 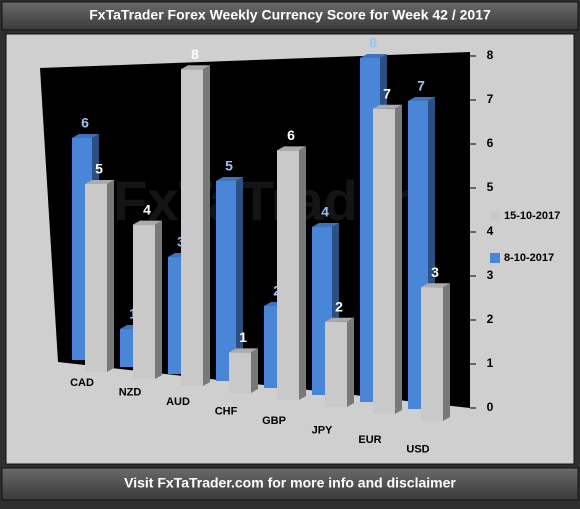 What do you see at coordinates (490, 407) in the screenshot?
I see `y-tick-label: 0` at bounding box center [490, 407].